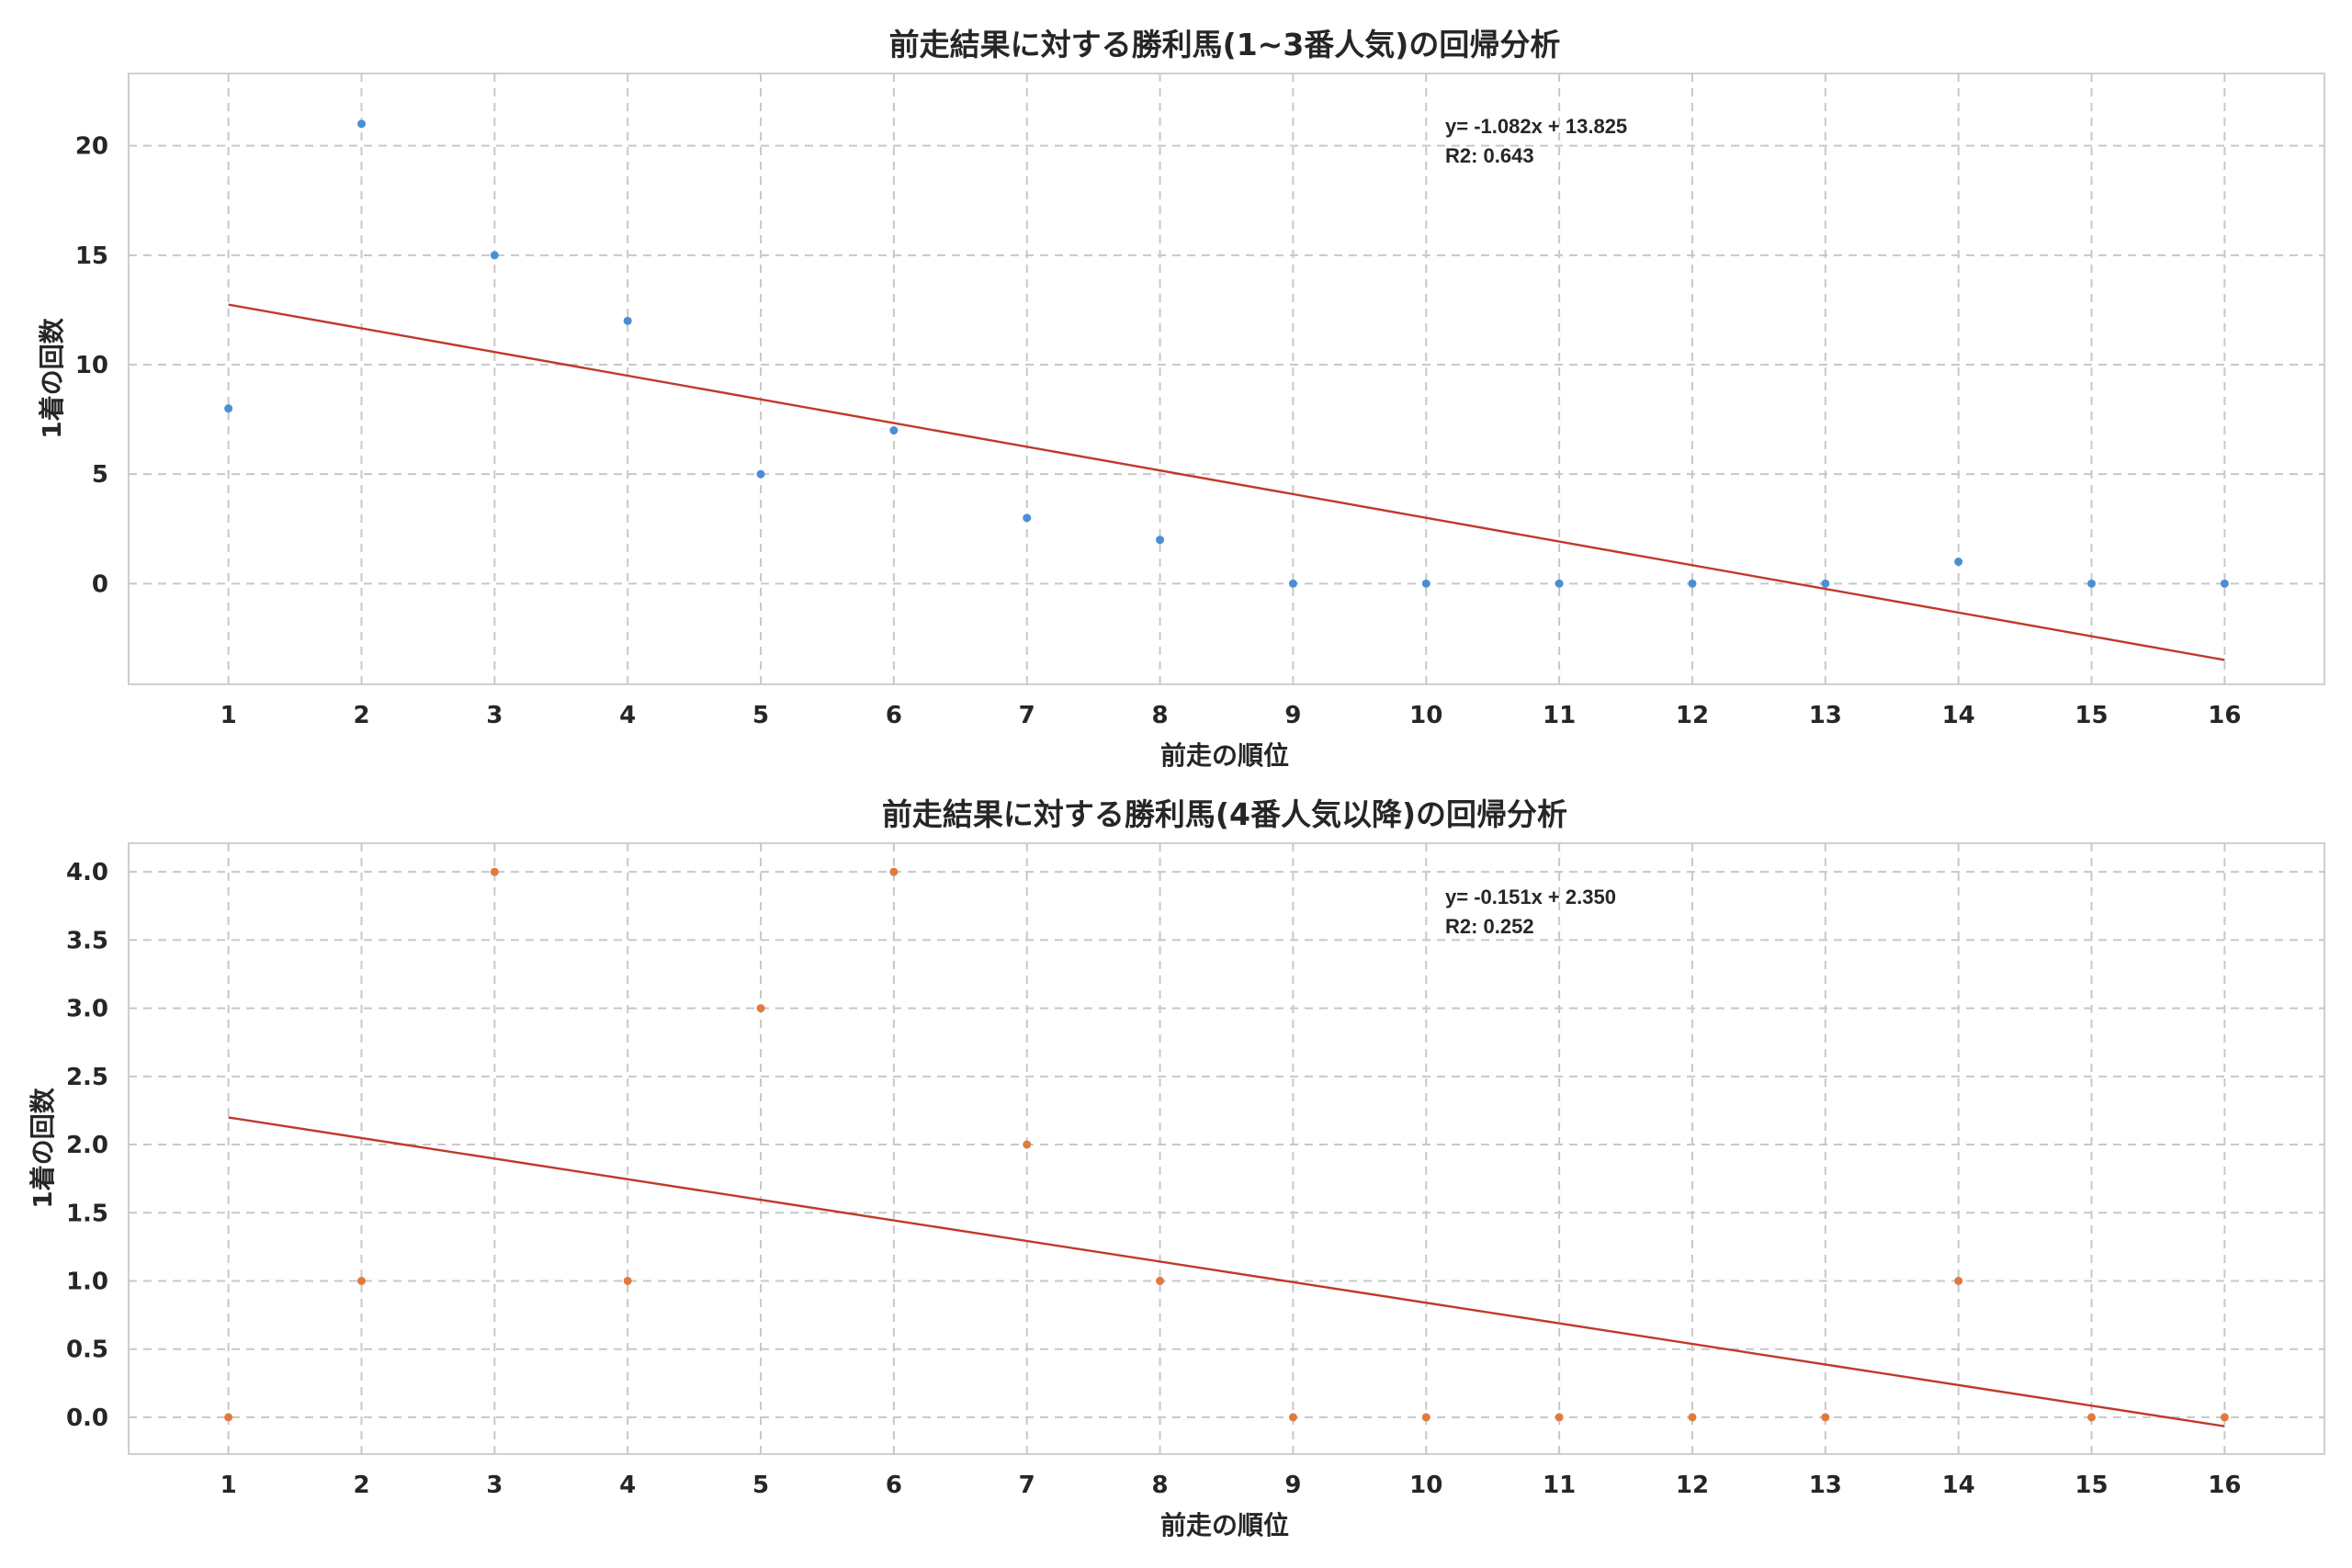  I want to click on y-tick-label: 0.0, so click(87, 1418).